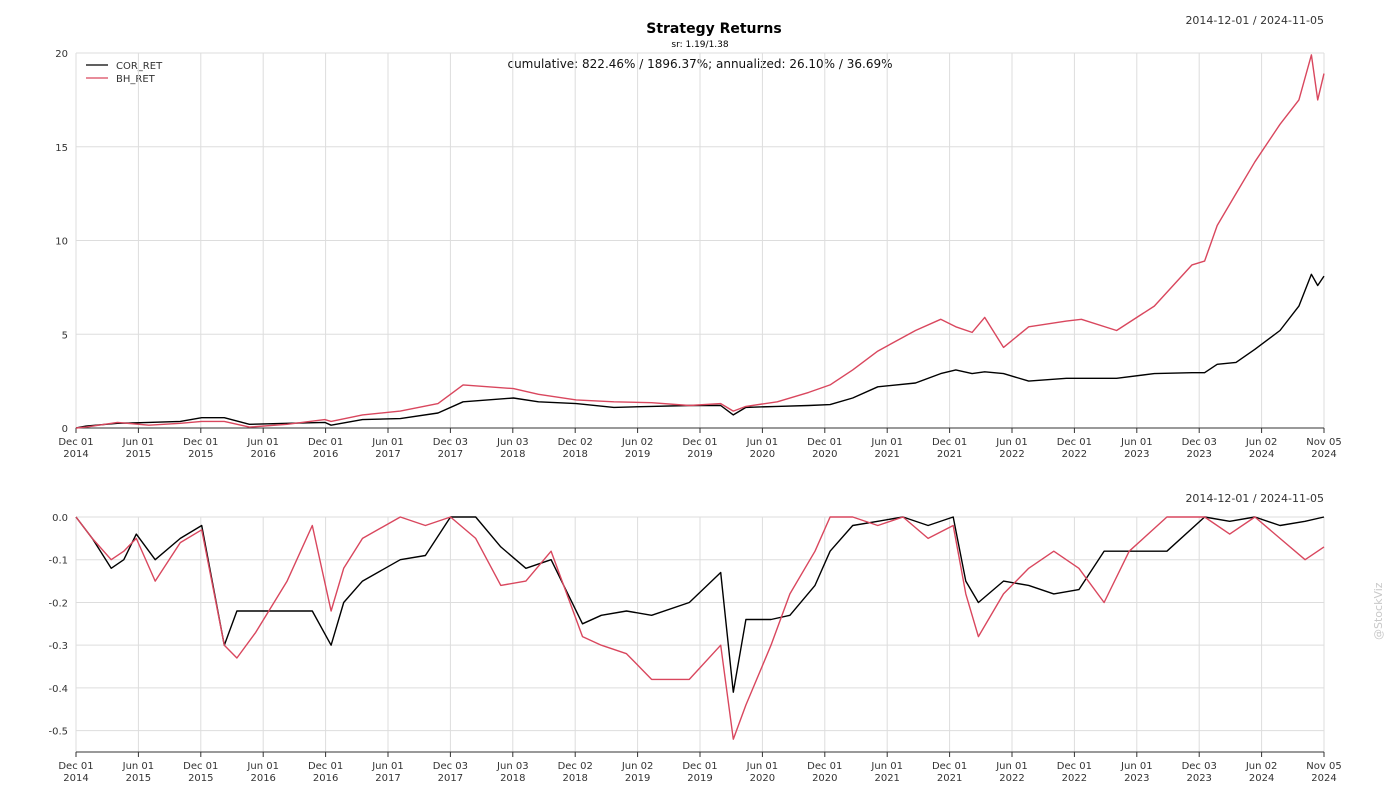 This screenshot has width=1400, height=800. I want to click on chart-subtitle: sr: 1.19/1.38, so click(700, 45).